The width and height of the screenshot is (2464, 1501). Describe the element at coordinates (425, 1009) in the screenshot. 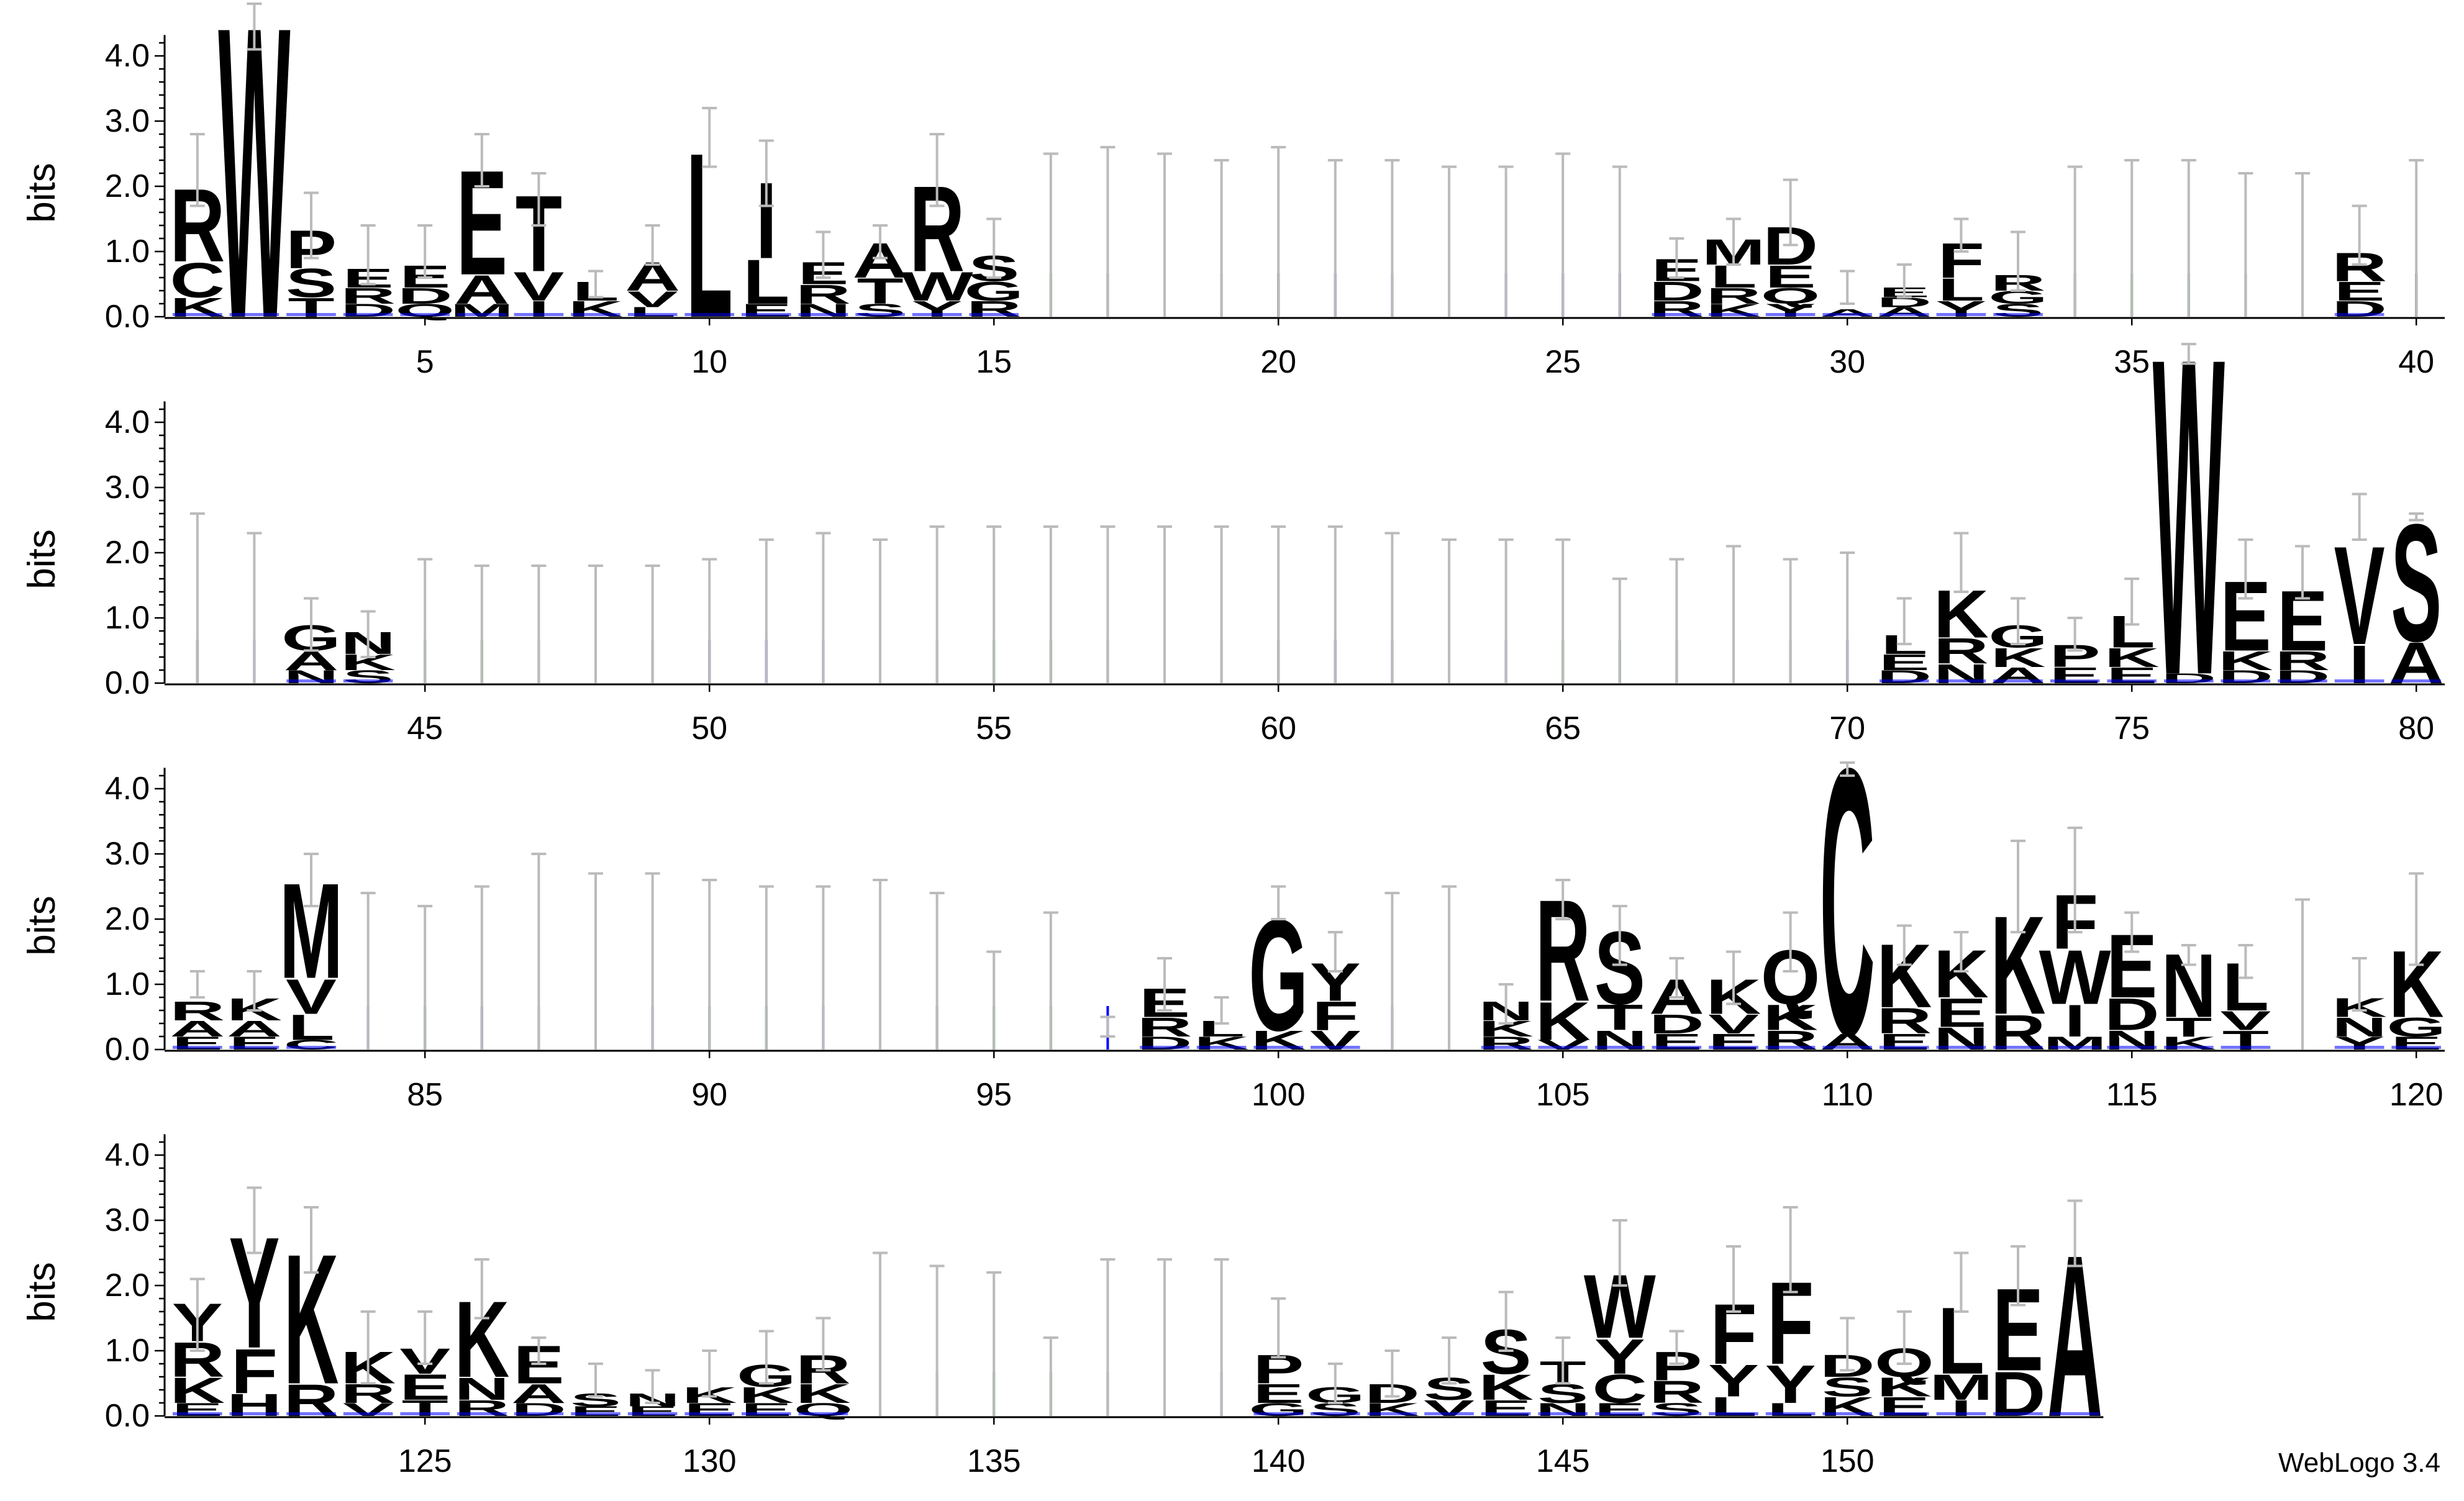

I see `position-85: 85` at that location.